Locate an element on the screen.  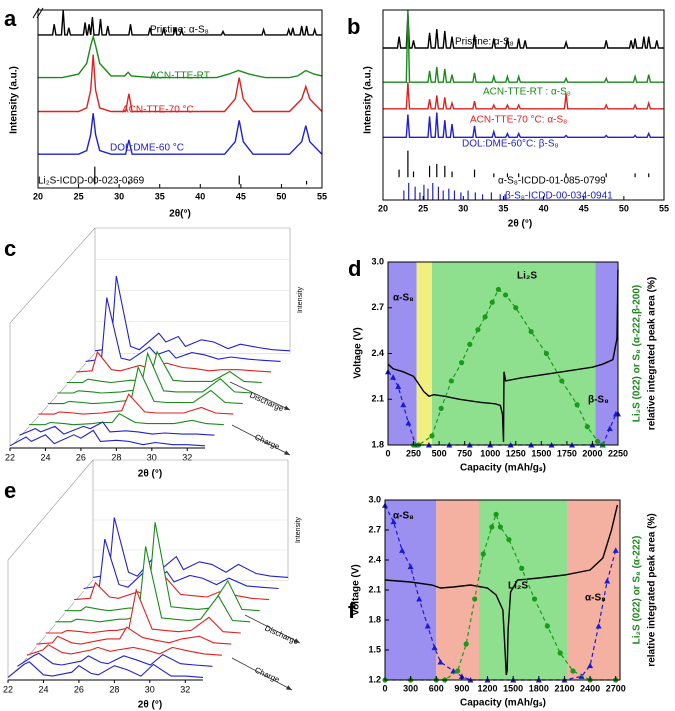
y-tick-label: 1.8 is located at coordinates (374, 619).